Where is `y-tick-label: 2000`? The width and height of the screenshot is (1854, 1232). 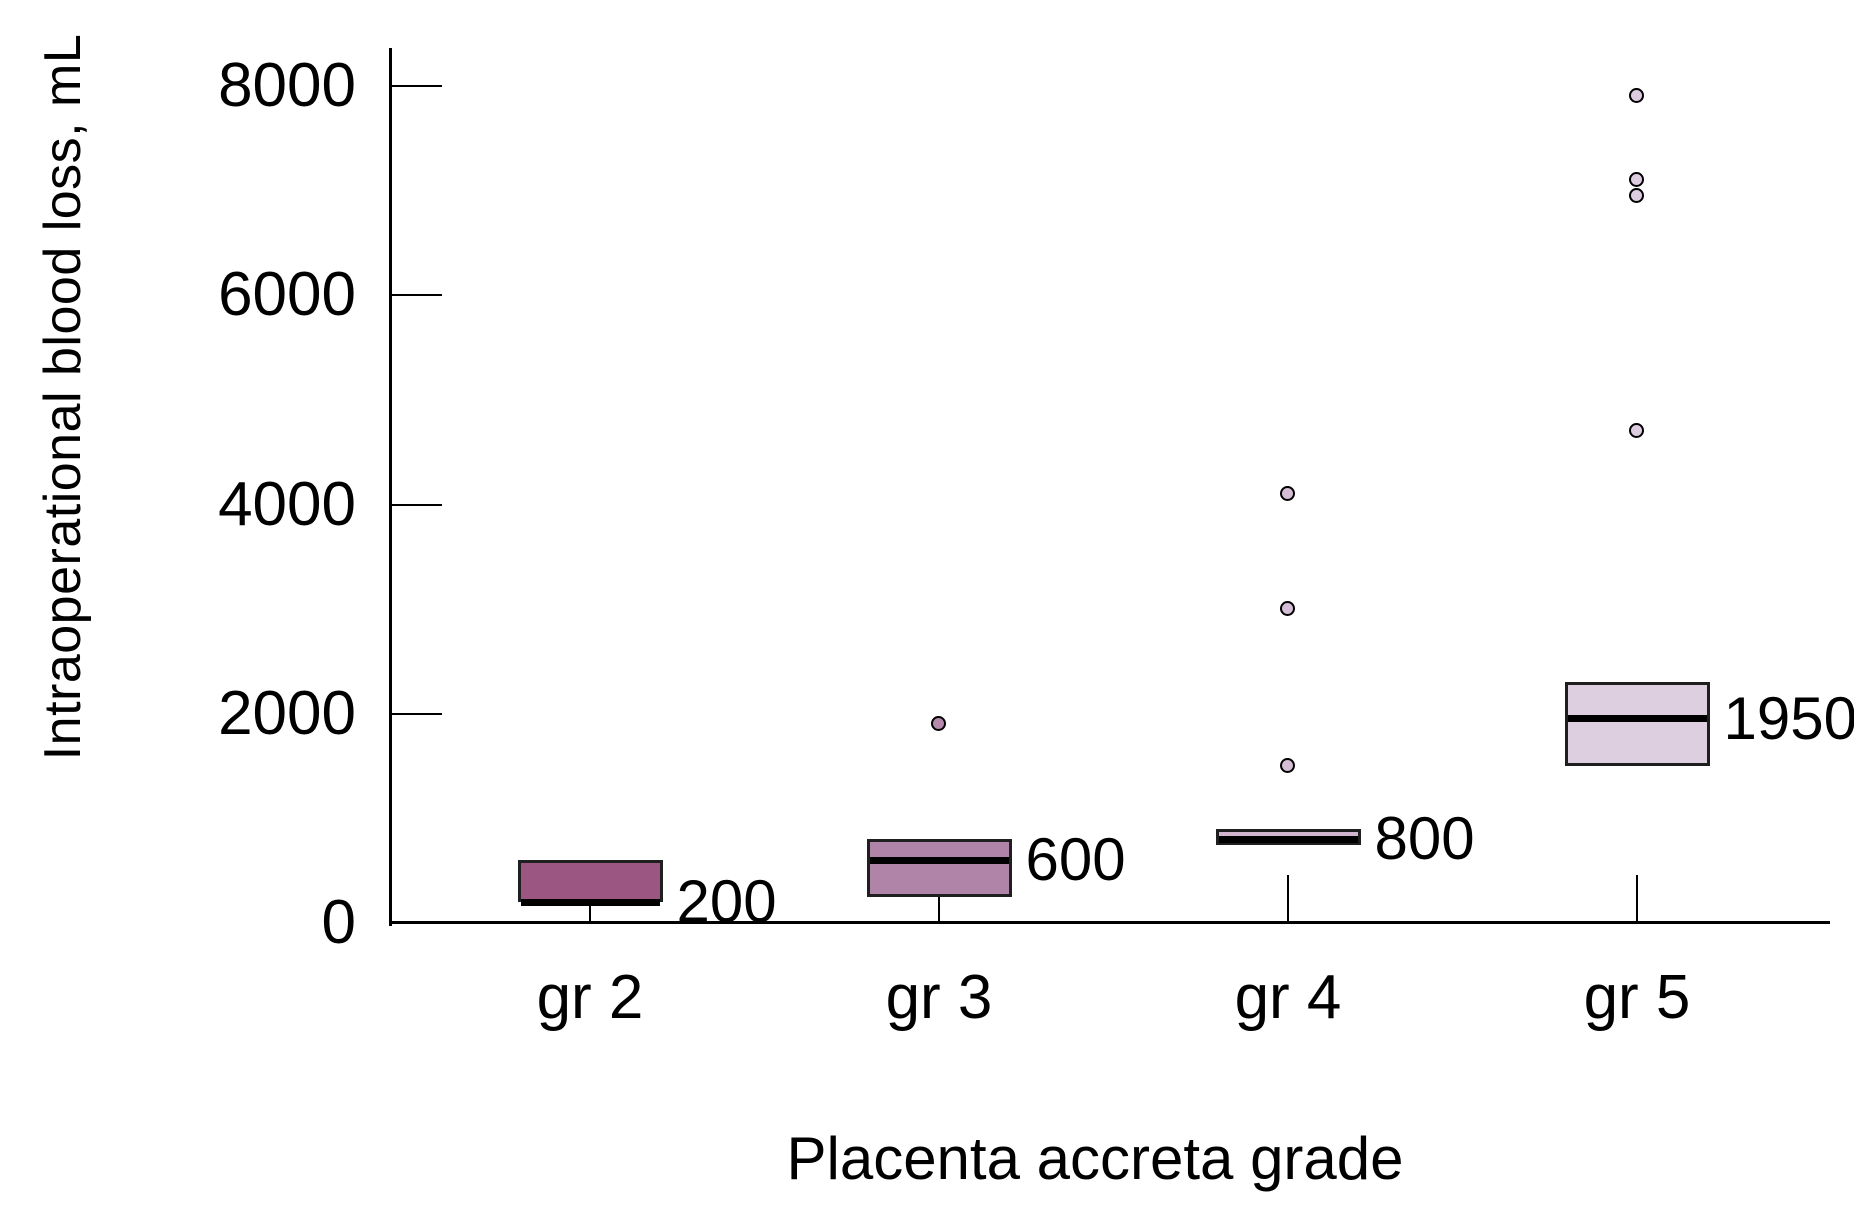 y-tick-label: 2000 is located at coordinates (287, 713).